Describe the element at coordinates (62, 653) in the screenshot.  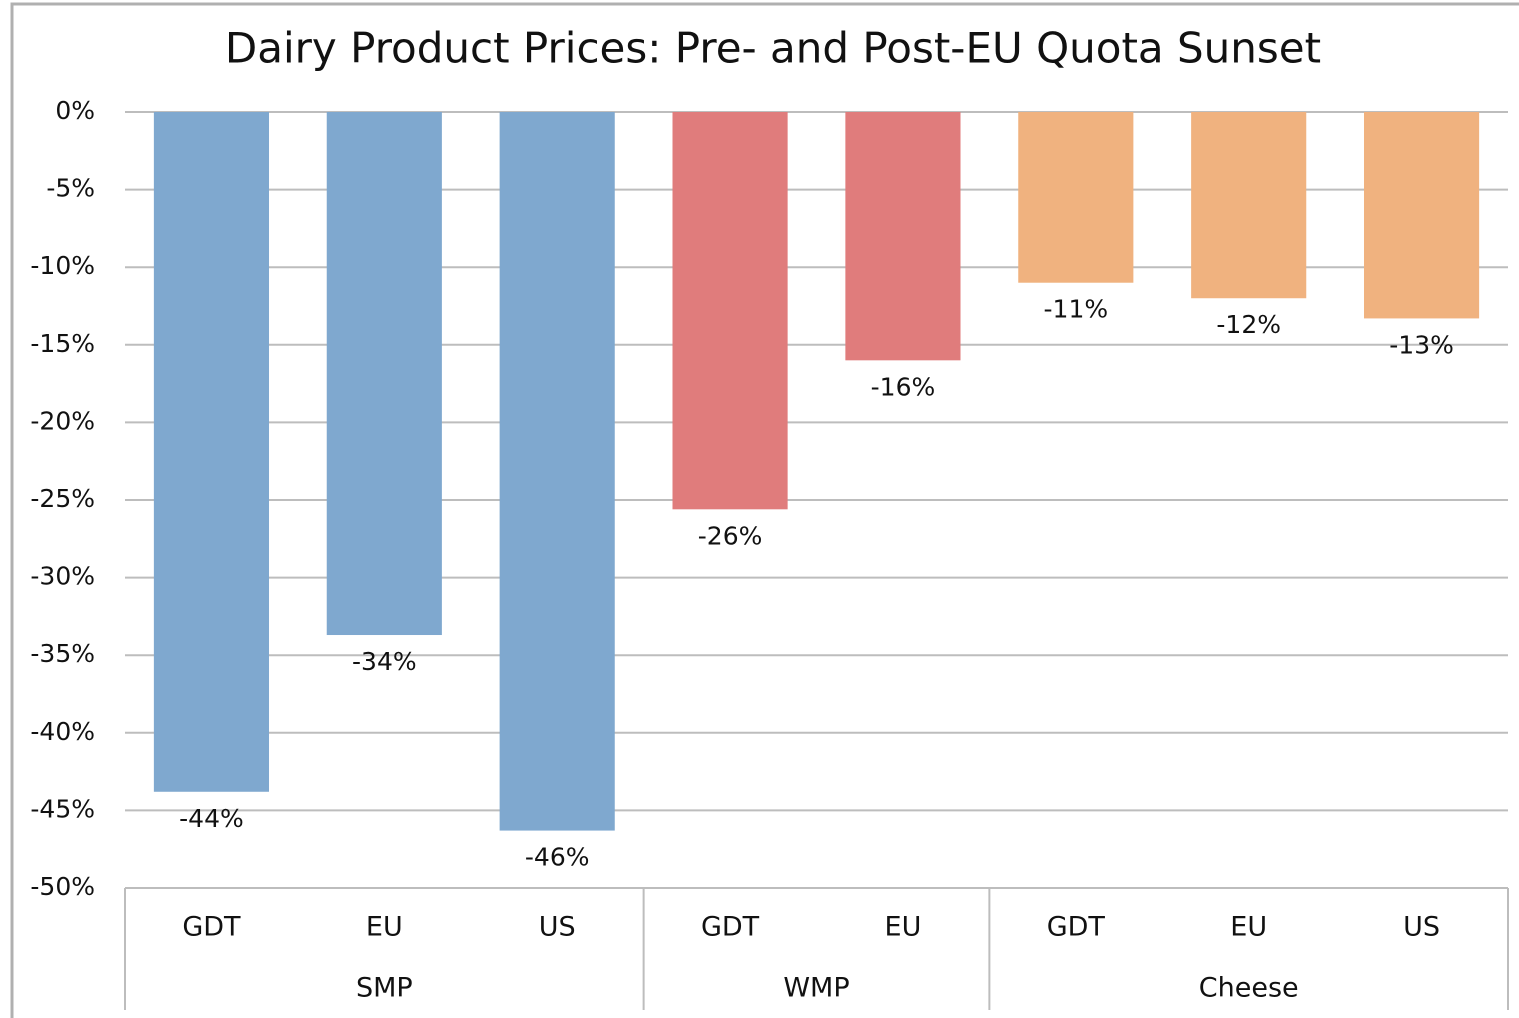
I see `y-tick-label: -35%` at that location.